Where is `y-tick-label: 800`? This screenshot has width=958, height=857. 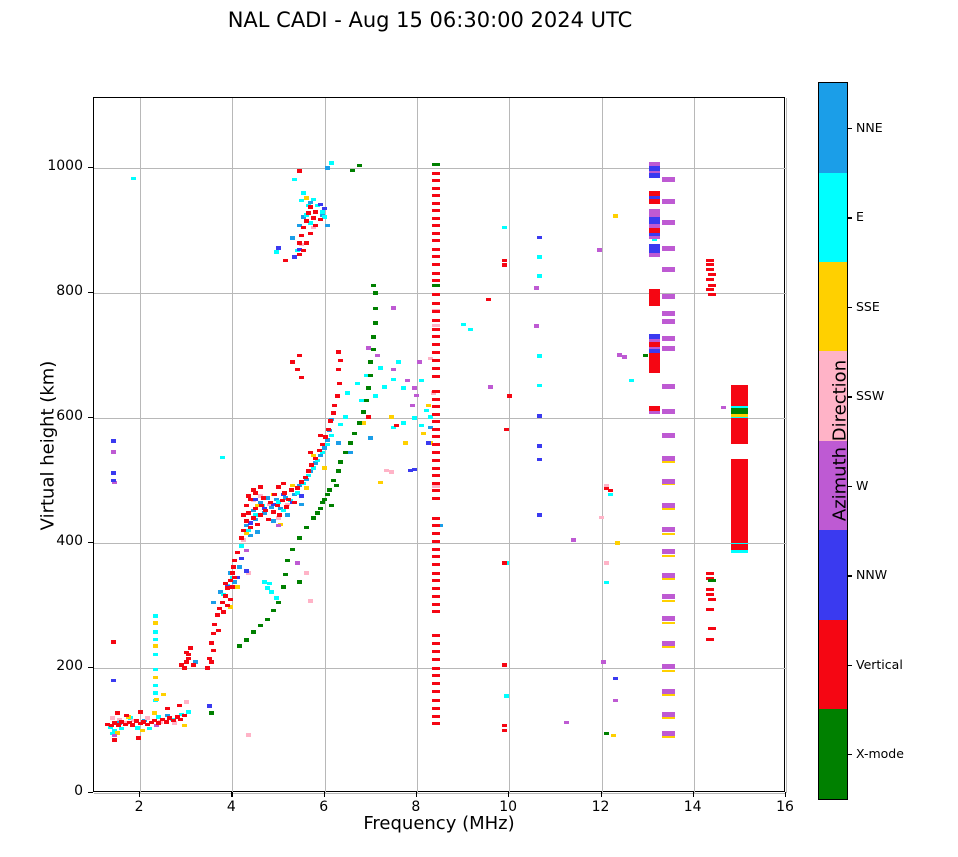
y-tick-label: 800 is located at coordinates (69, 291).